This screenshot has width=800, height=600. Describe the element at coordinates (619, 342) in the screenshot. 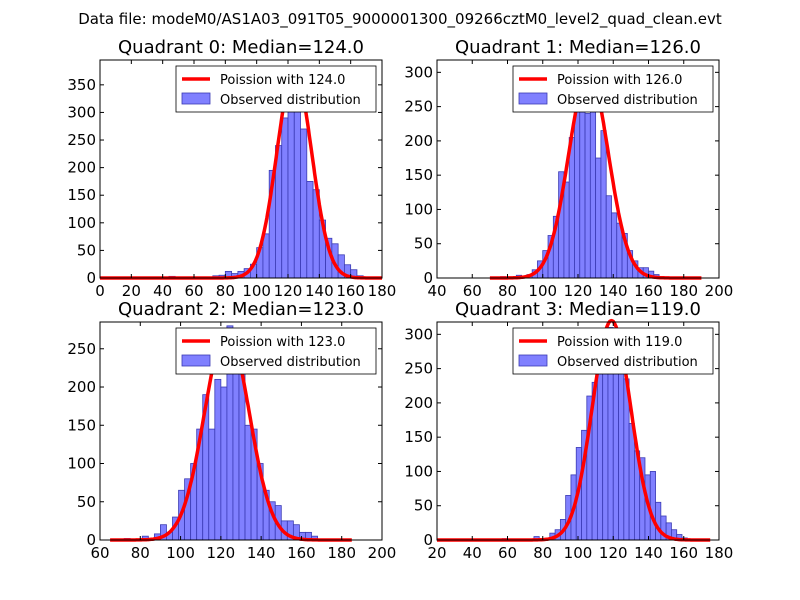

I see `legend-line-label: Poission with 119.0` at that location.